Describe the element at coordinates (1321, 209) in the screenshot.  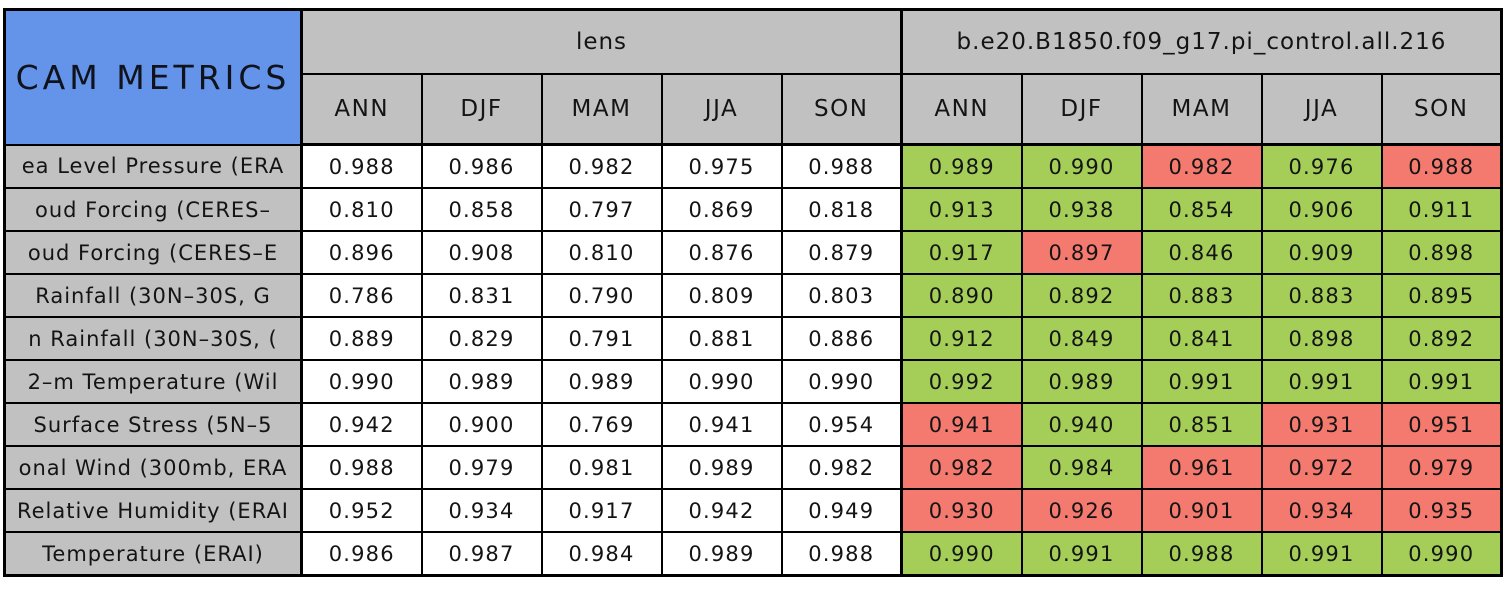
I see `metric-cell: 0.906` at that location.